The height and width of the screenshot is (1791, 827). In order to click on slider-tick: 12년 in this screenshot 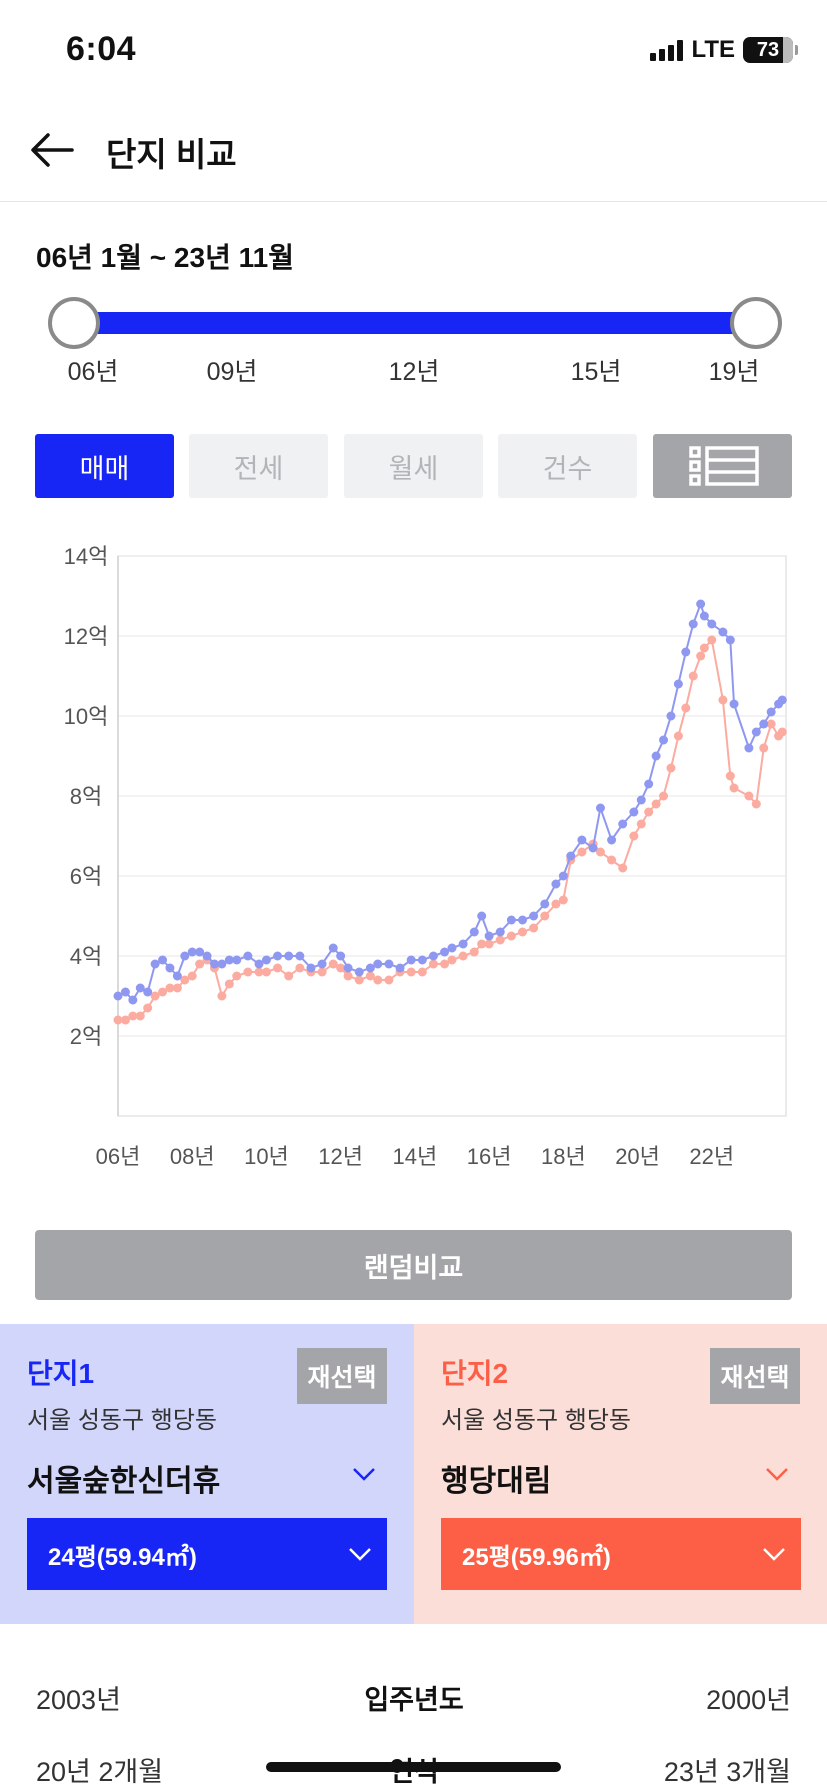, I will do `click(414, 372)`.